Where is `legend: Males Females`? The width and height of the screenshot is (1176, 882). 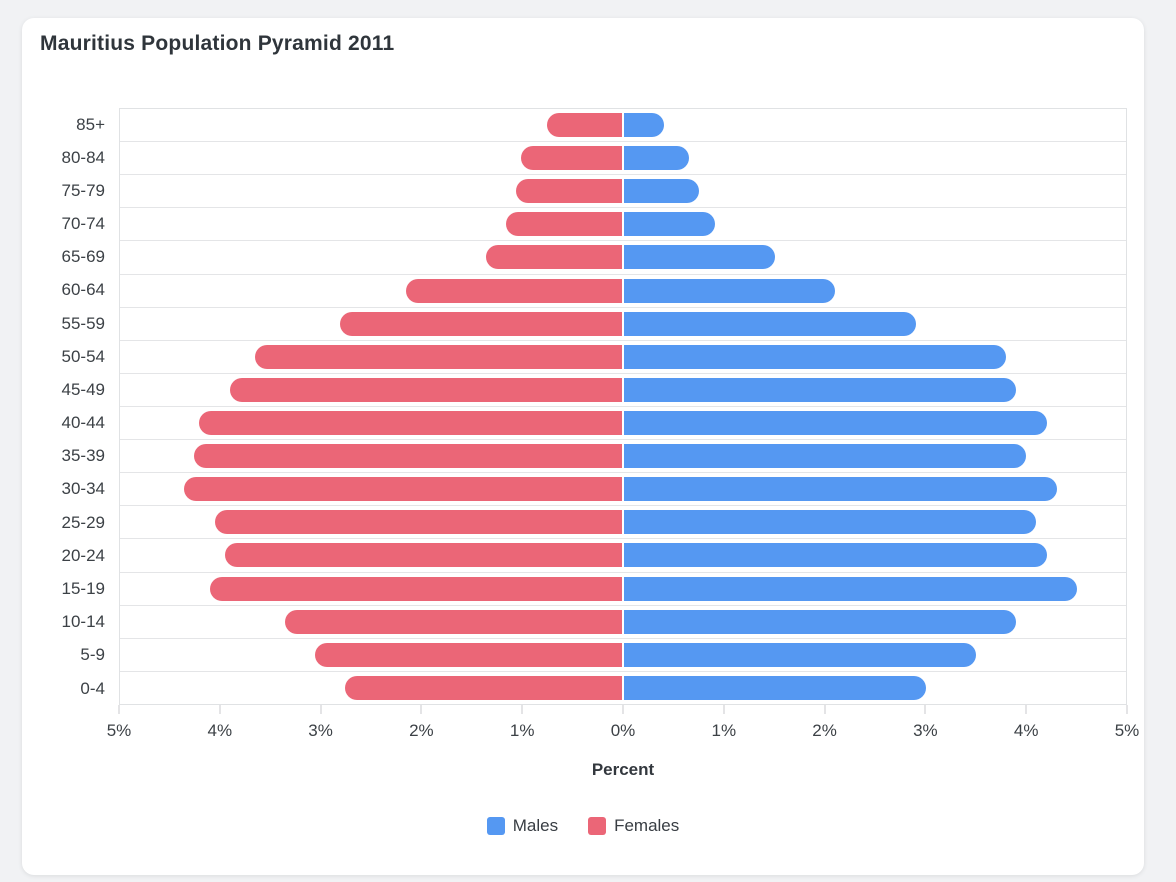
legend: Males Females is located at coordinates (583, 826).